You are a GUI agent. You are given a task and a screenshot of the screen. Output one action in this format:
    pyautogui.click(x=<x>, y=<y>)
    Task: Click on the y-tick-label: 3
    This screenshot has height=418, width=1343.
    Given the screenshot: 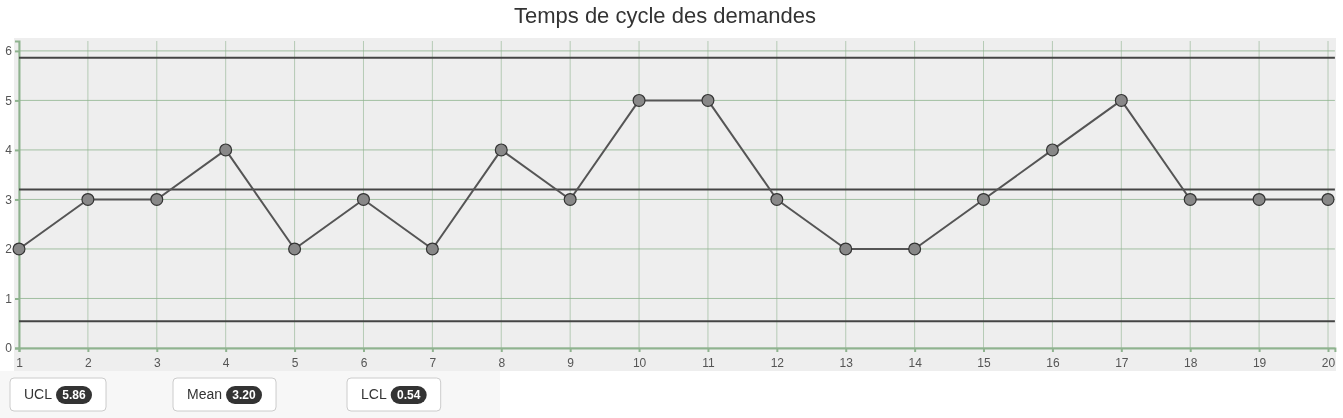 What is the action you would take?
    pyautogui.click(x=9, y=199)
    